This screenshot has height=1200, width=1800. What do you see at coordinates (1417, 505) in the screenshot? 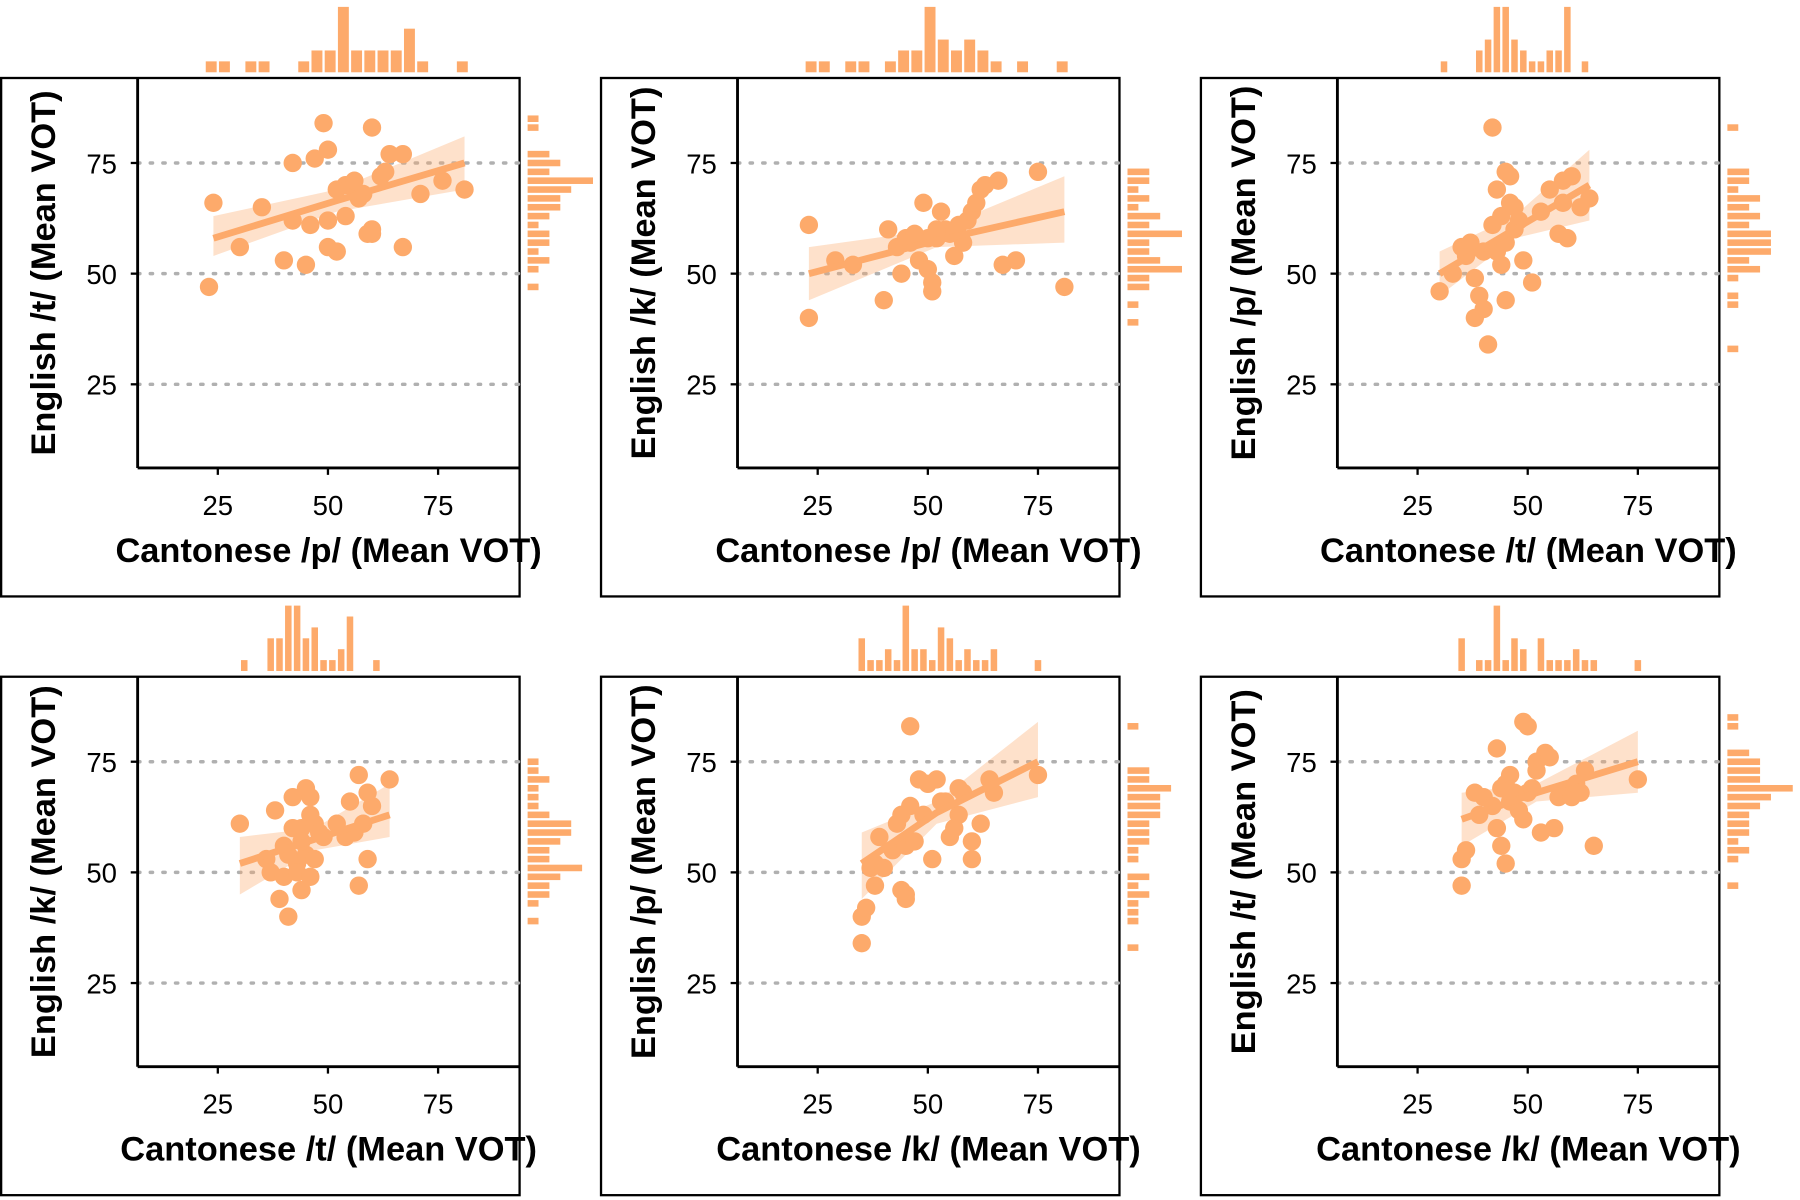
I see `x-tick-label: 25` at bounding box center [1417, 505].